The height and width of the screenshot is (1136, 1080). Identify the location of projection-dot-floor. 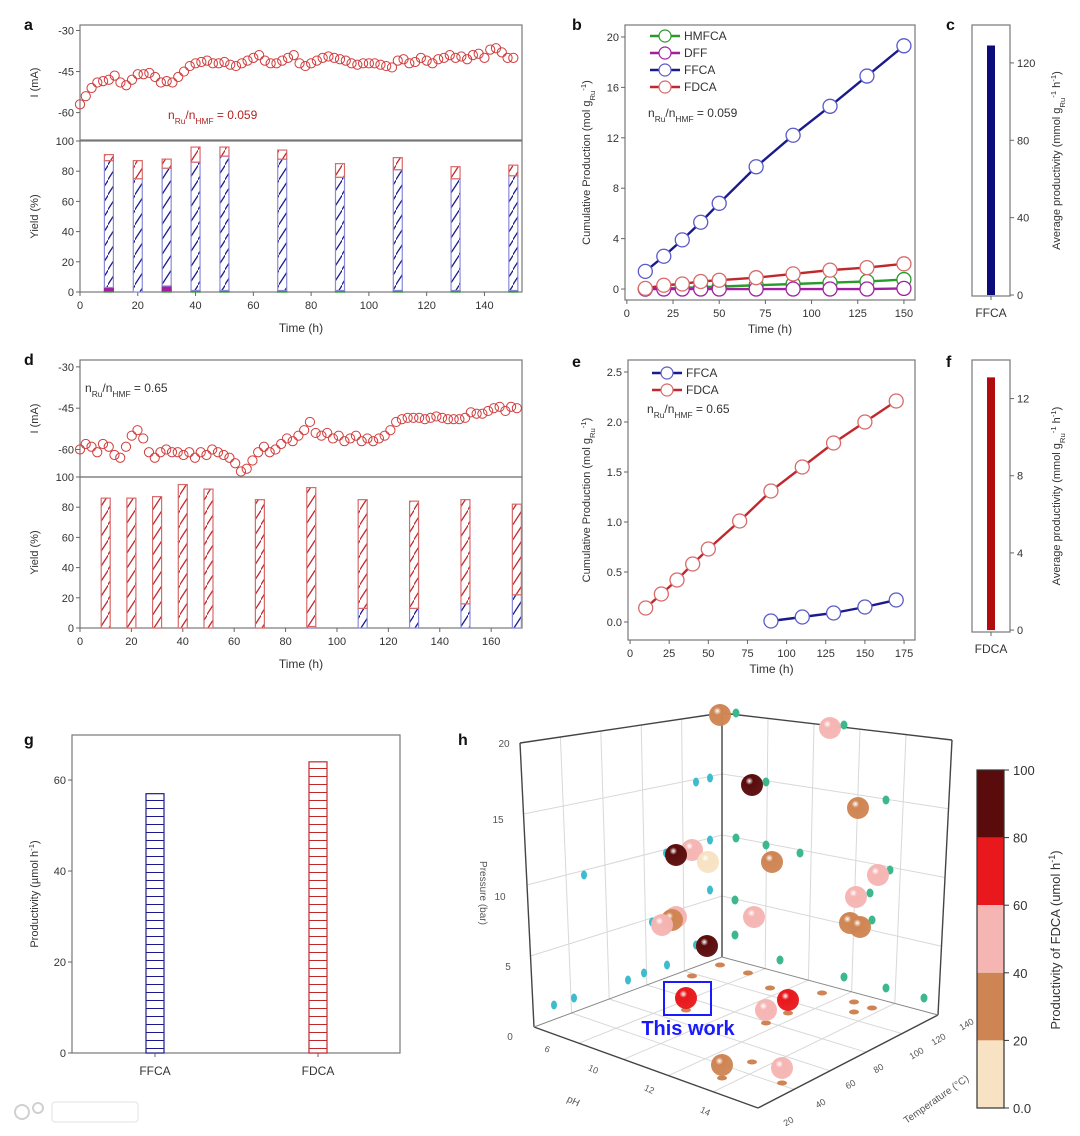
(872, 1008).